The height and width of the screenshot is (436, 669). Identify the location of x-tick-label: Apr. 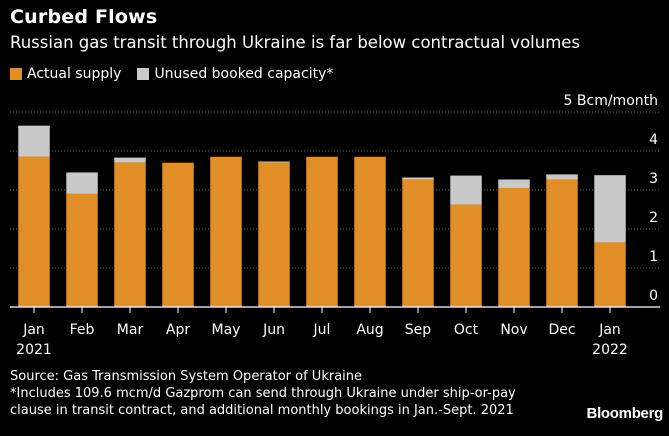
(178, 330).